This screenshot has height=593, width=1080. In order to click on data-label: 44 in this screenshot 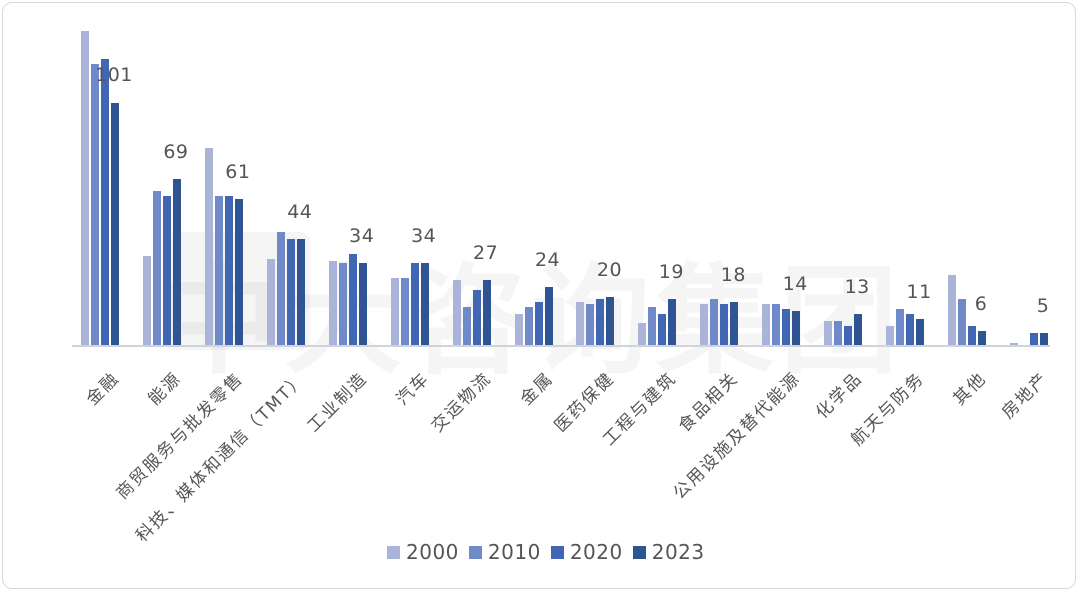, I will do `click(300, 212)`.